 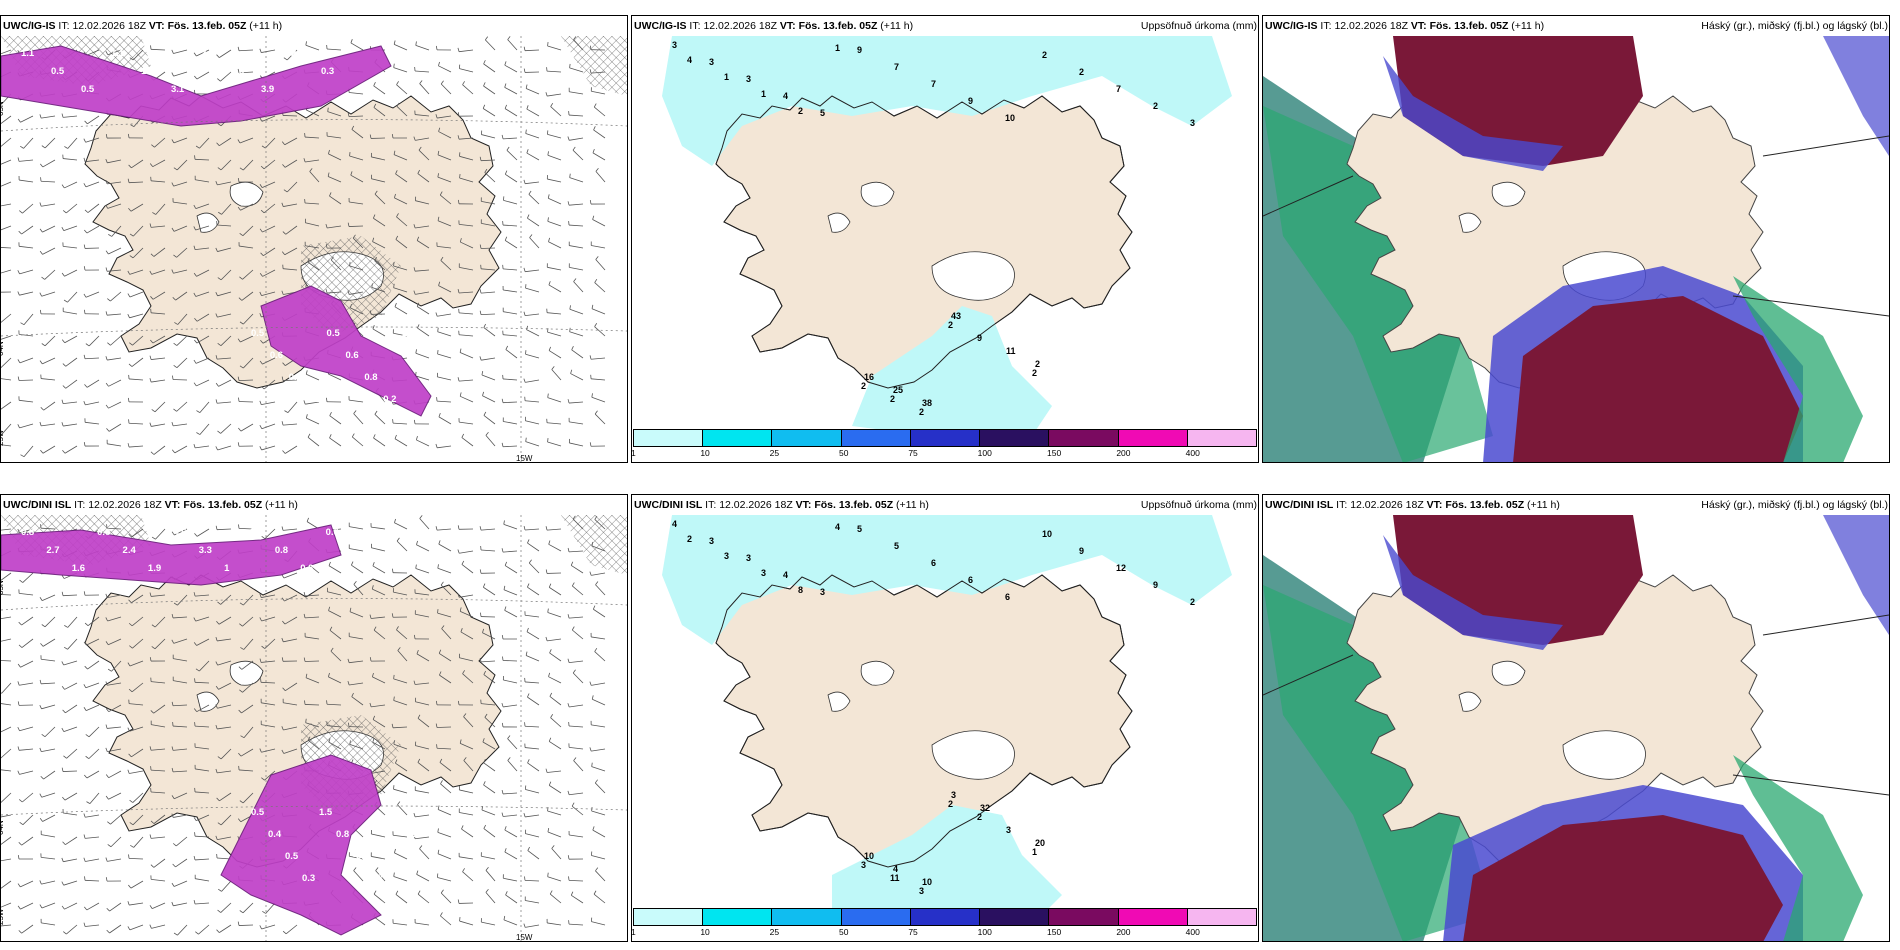 What do you see at coordinates (275, 834) in the screenshot?
I see `precip-value-label: 0.4` at bounding box center [275, 834].